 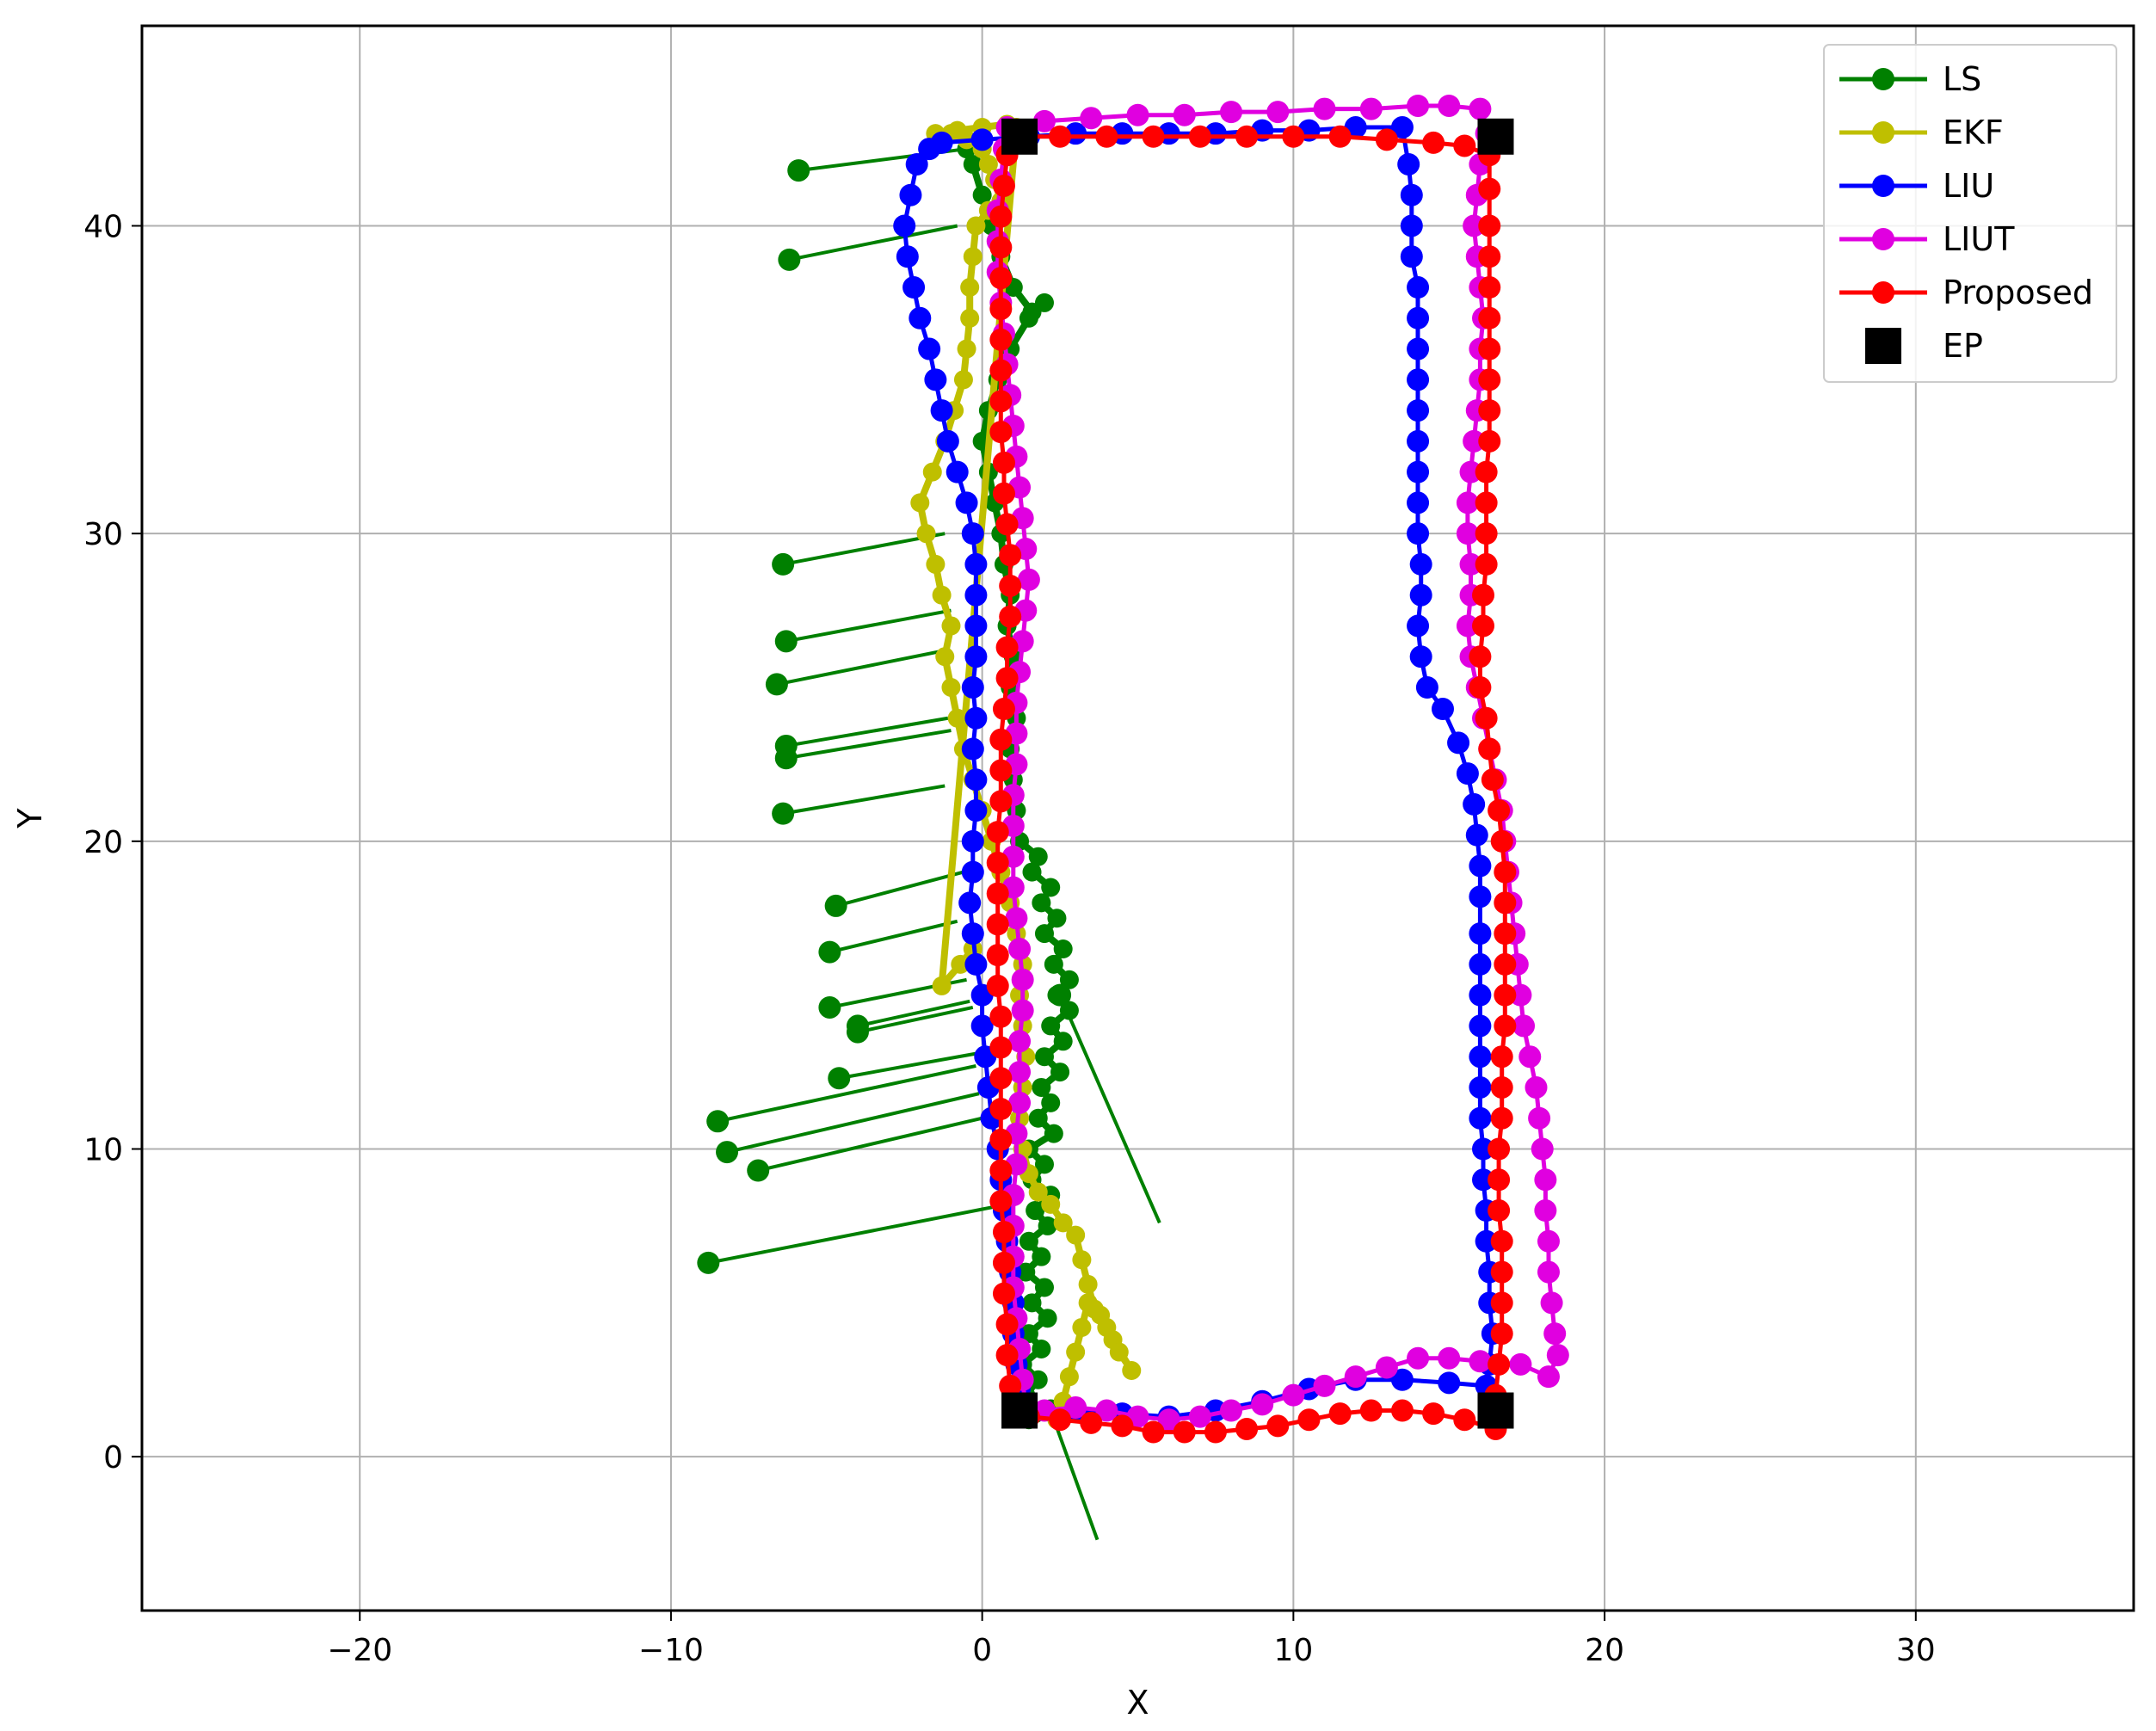 I want to click on x-tick-label: −20, so click(x=359, y=1651).